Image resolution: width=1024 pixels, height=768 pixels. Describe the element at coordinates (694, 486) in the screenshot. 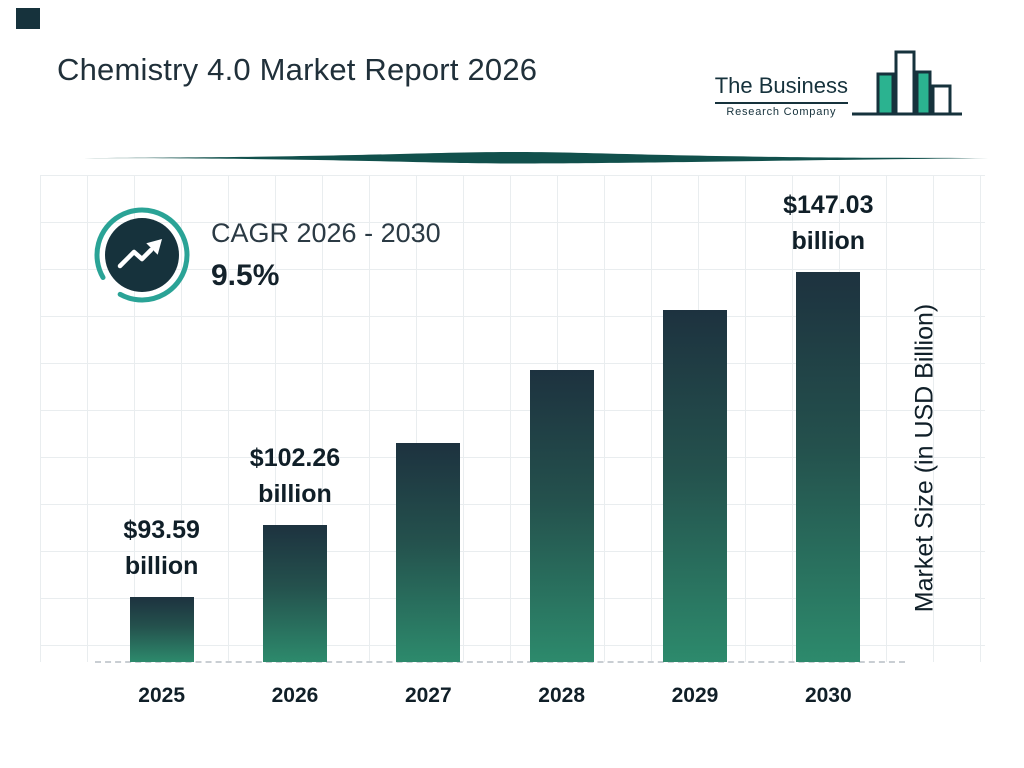

I see `bar-2029` at that location.